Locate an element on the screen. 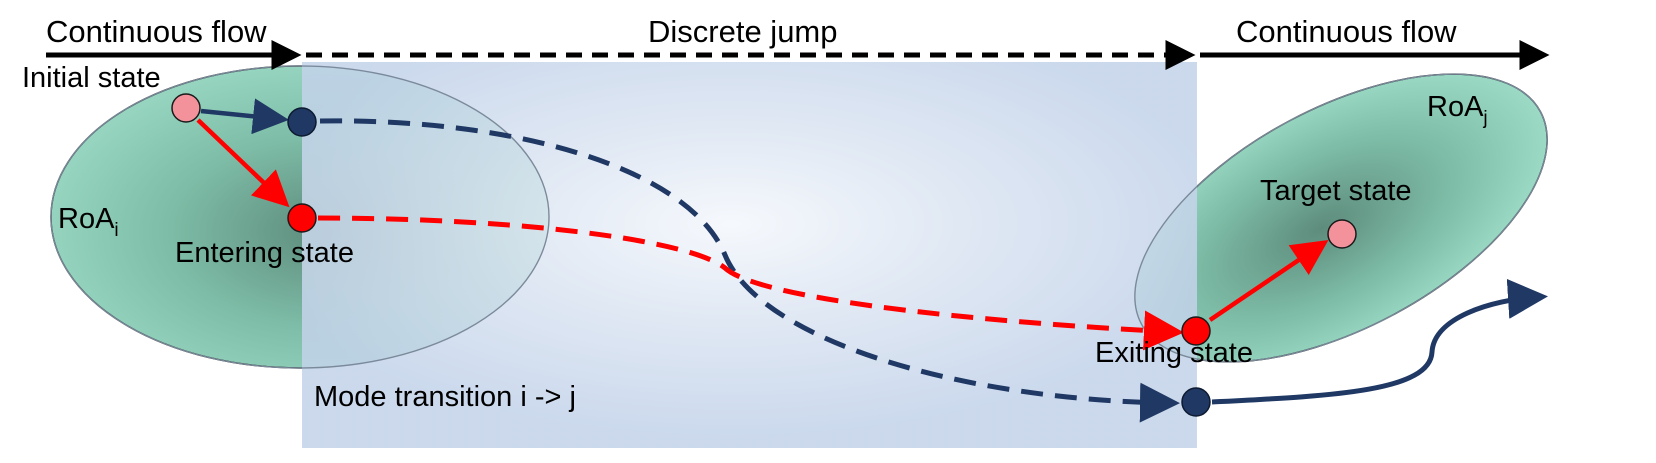  initial-state-marker is located at coordinates (186, 108).